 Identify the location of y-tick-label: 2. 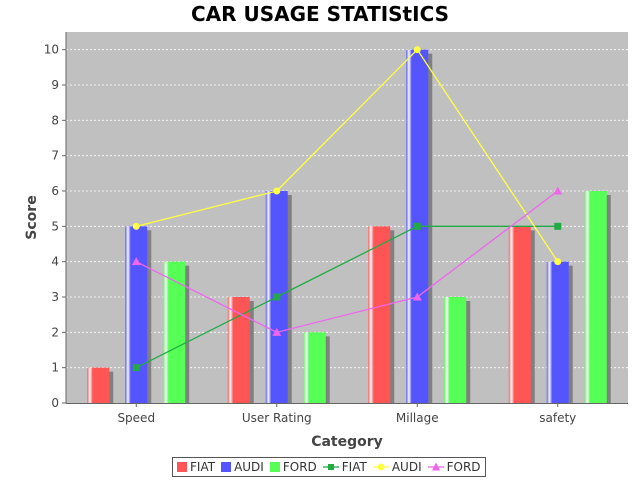
(55, 332).